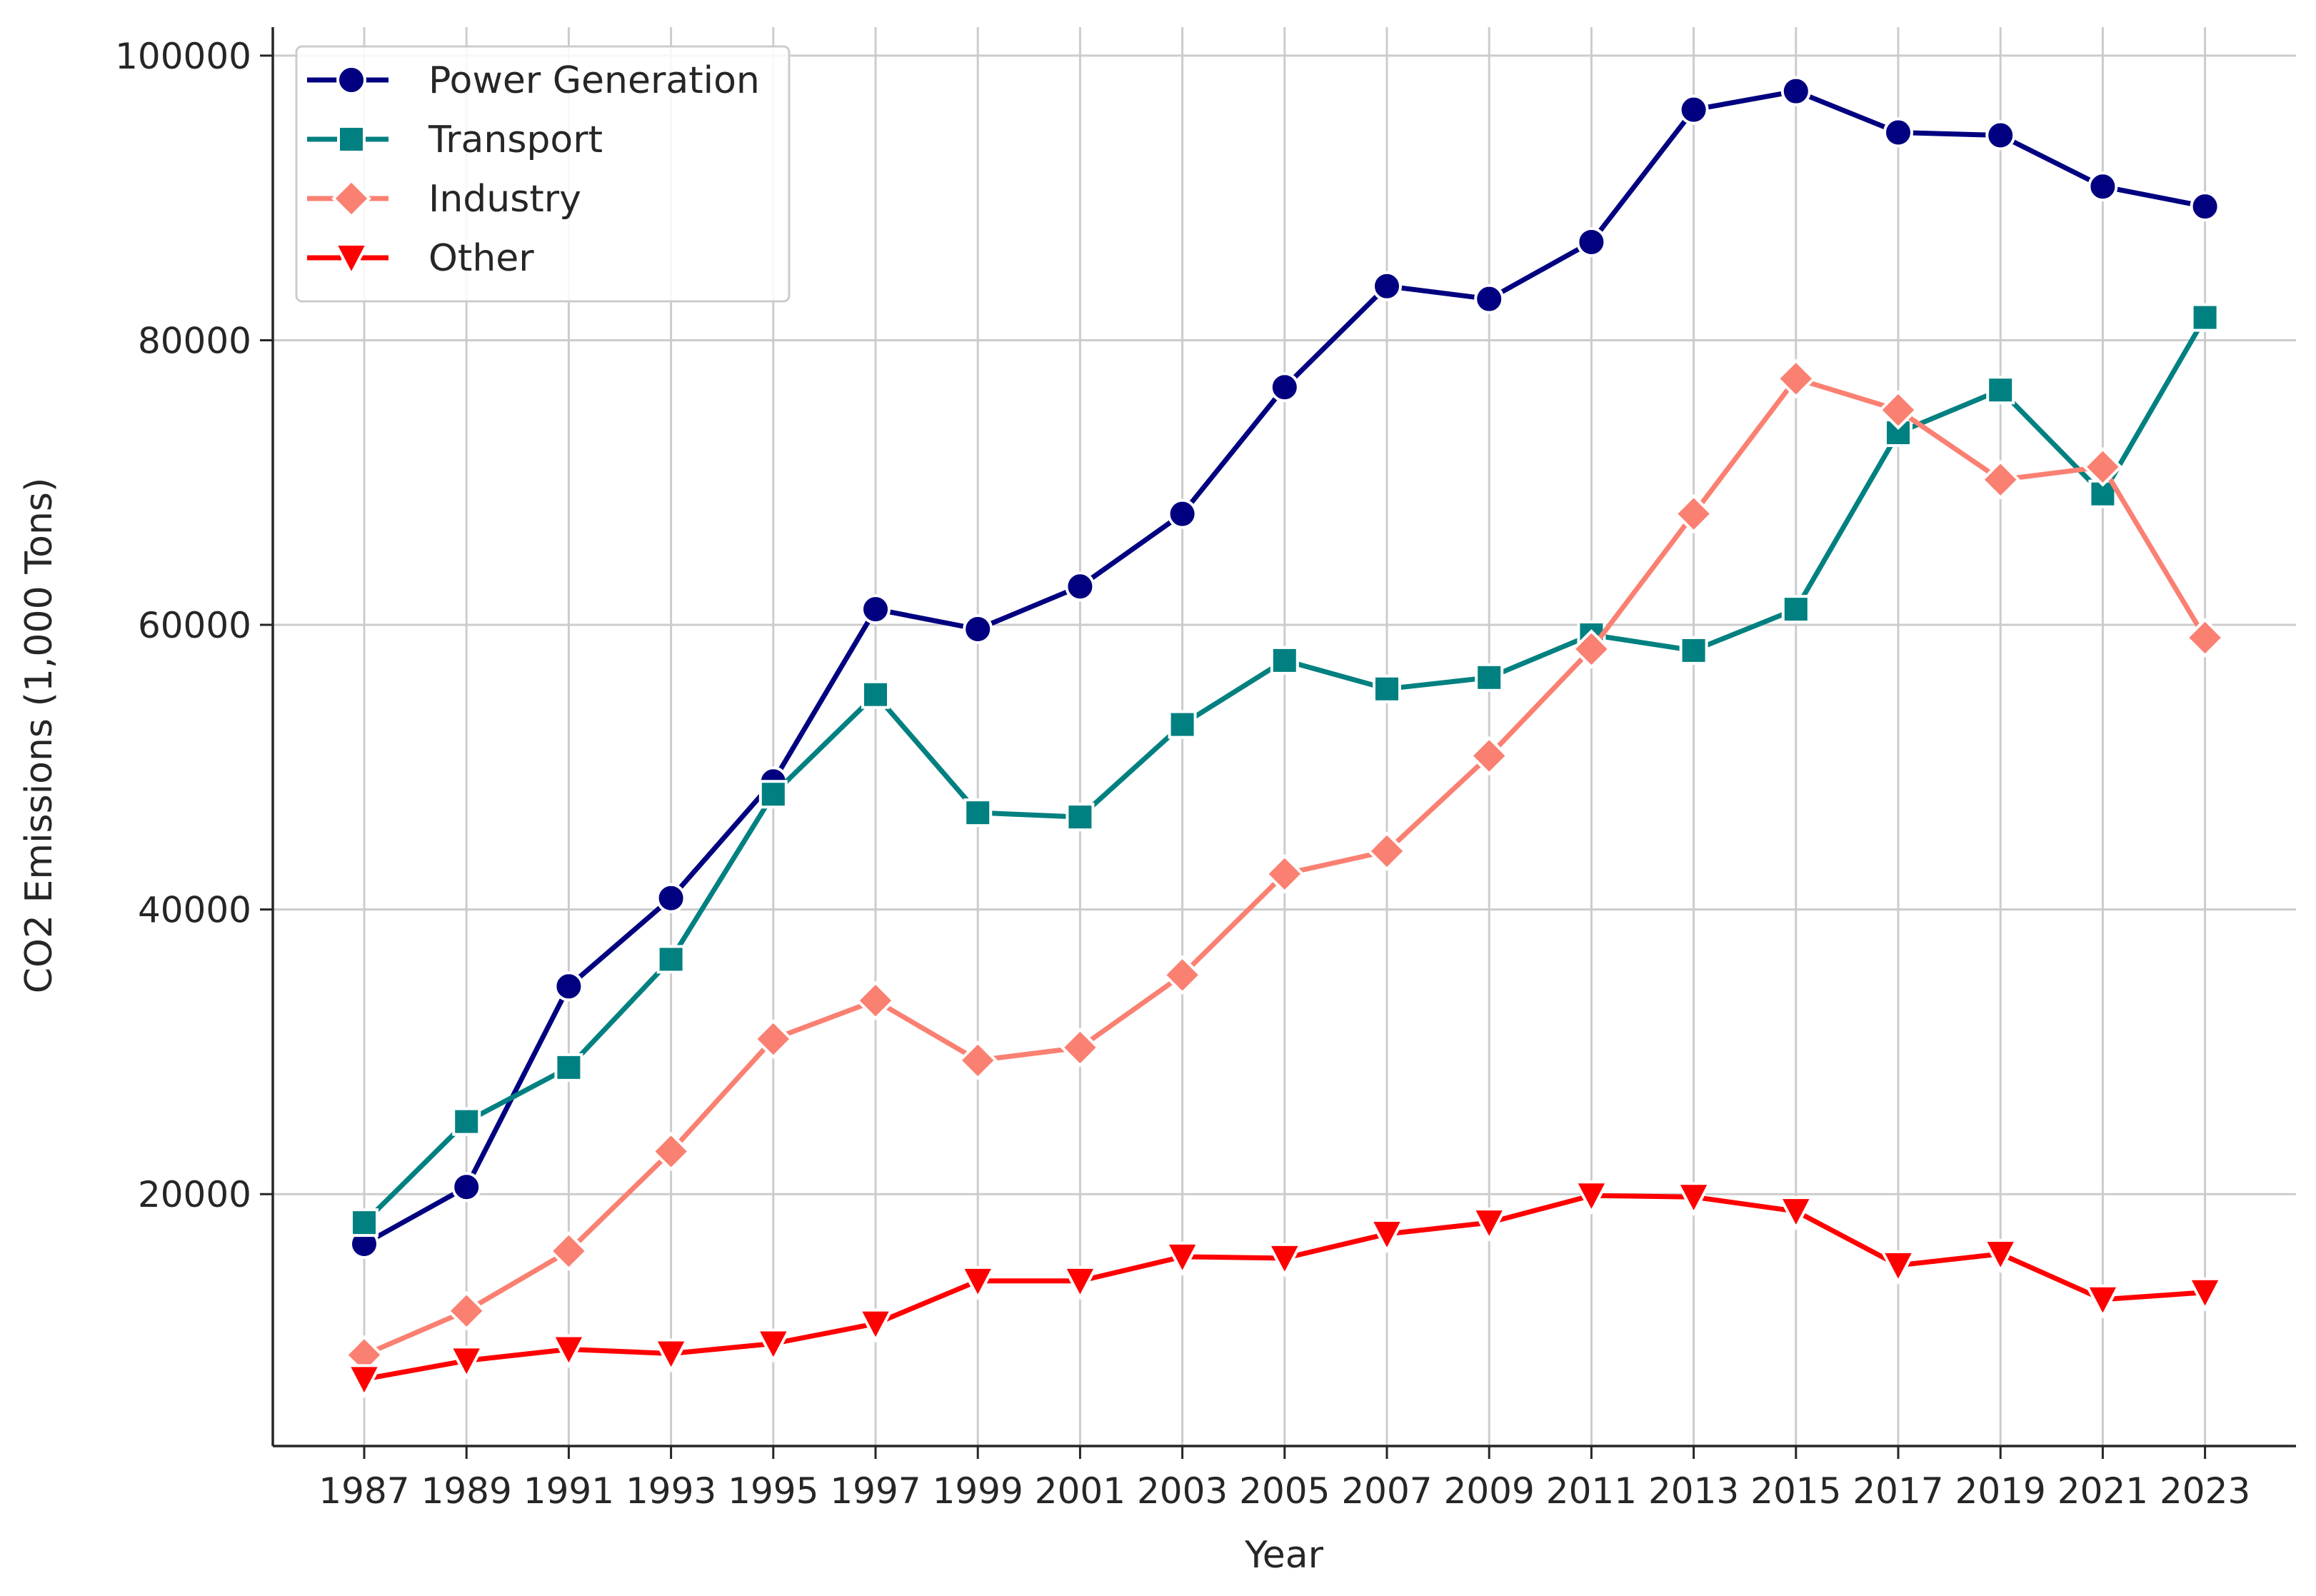  I want to click on legend-frame, so click(543, 174).